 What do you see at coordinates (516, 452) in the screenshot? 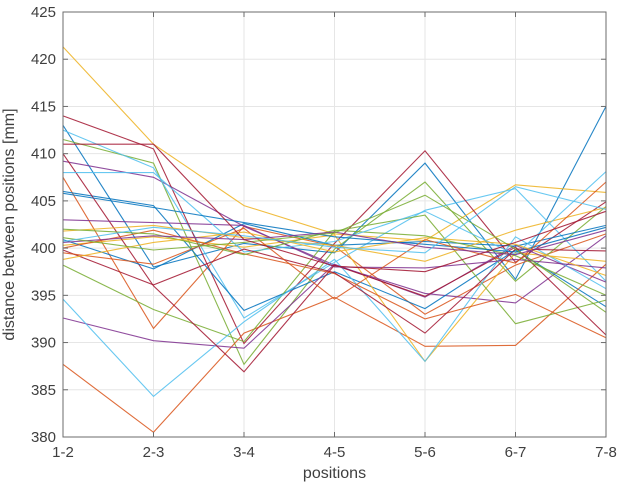
I see `x-tick-label: 6-7` at bounding box center [516, 452].